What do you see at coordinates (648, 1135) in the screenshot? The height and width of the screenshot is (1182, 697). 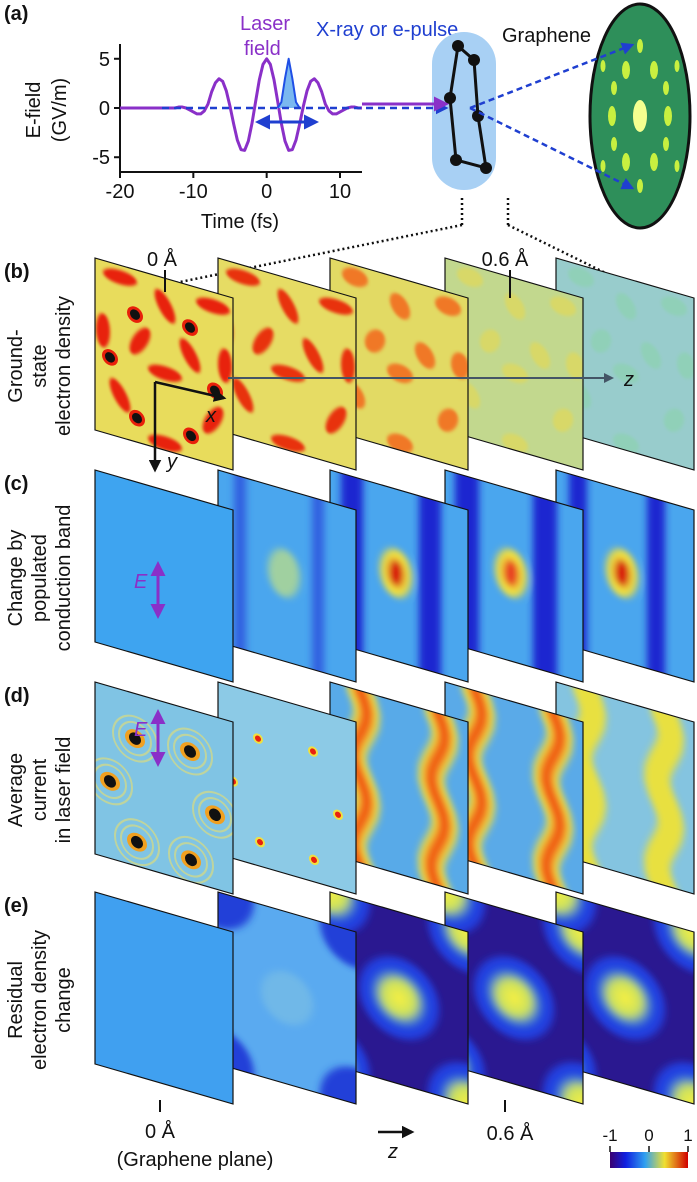 I see `colorbar-tick-label: 0` at bounding box center [648, 1135].